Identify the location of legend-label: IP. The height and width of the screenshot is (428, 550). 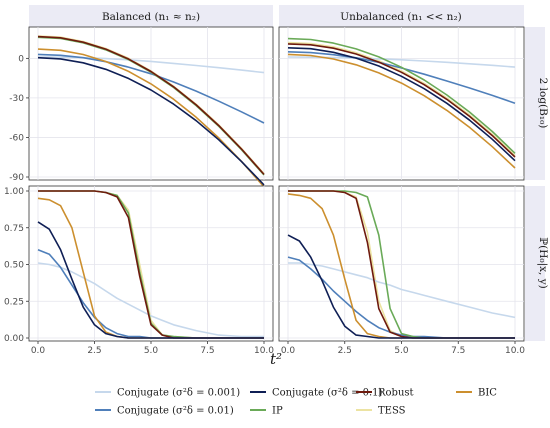
(277, 411).